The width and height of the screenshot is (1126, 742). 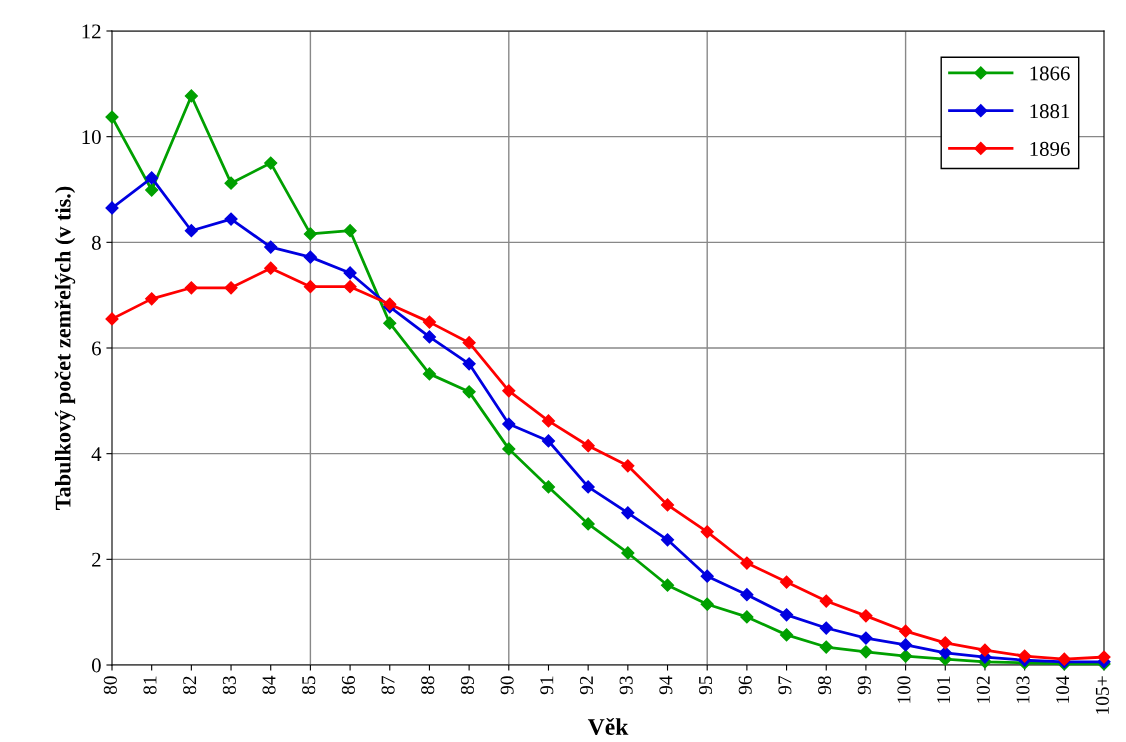 What do you see at coordinates (428, 685) in the screenshot?
I see `x-tick-label: 88` at bounding box center [428, 685].